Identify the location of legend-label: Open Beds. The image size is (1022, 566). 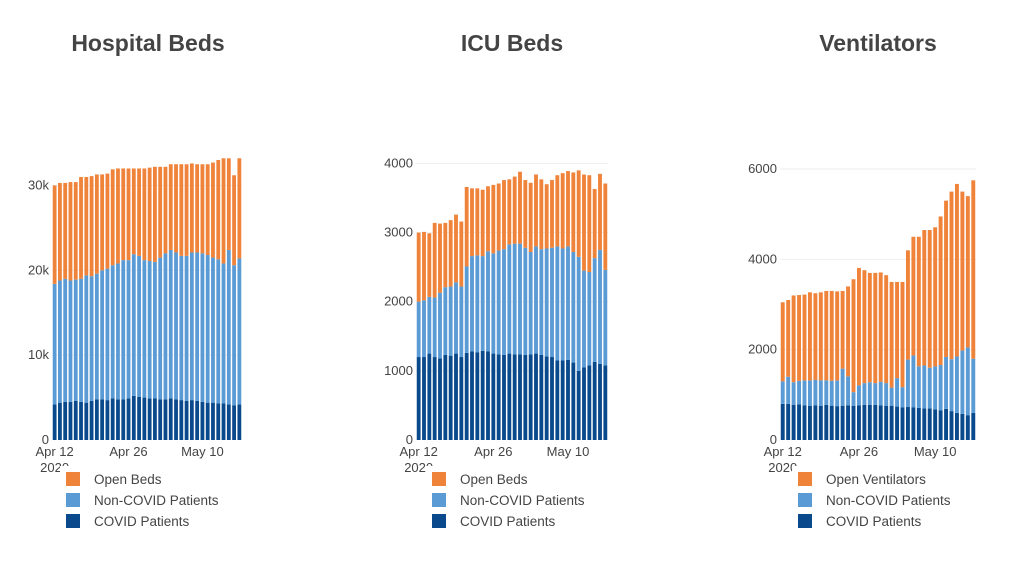
(494, 479).